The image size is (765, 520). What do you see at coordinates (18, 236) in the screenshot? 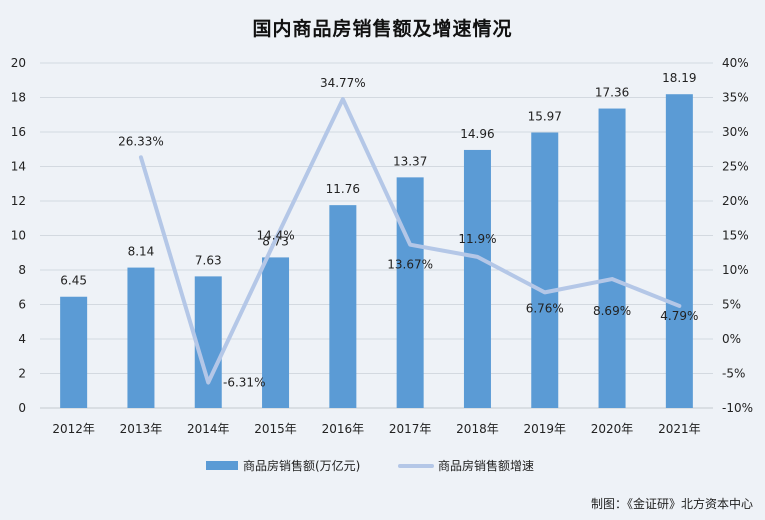
I see `left-tick-label: 10` at bounding box center [18, 236].